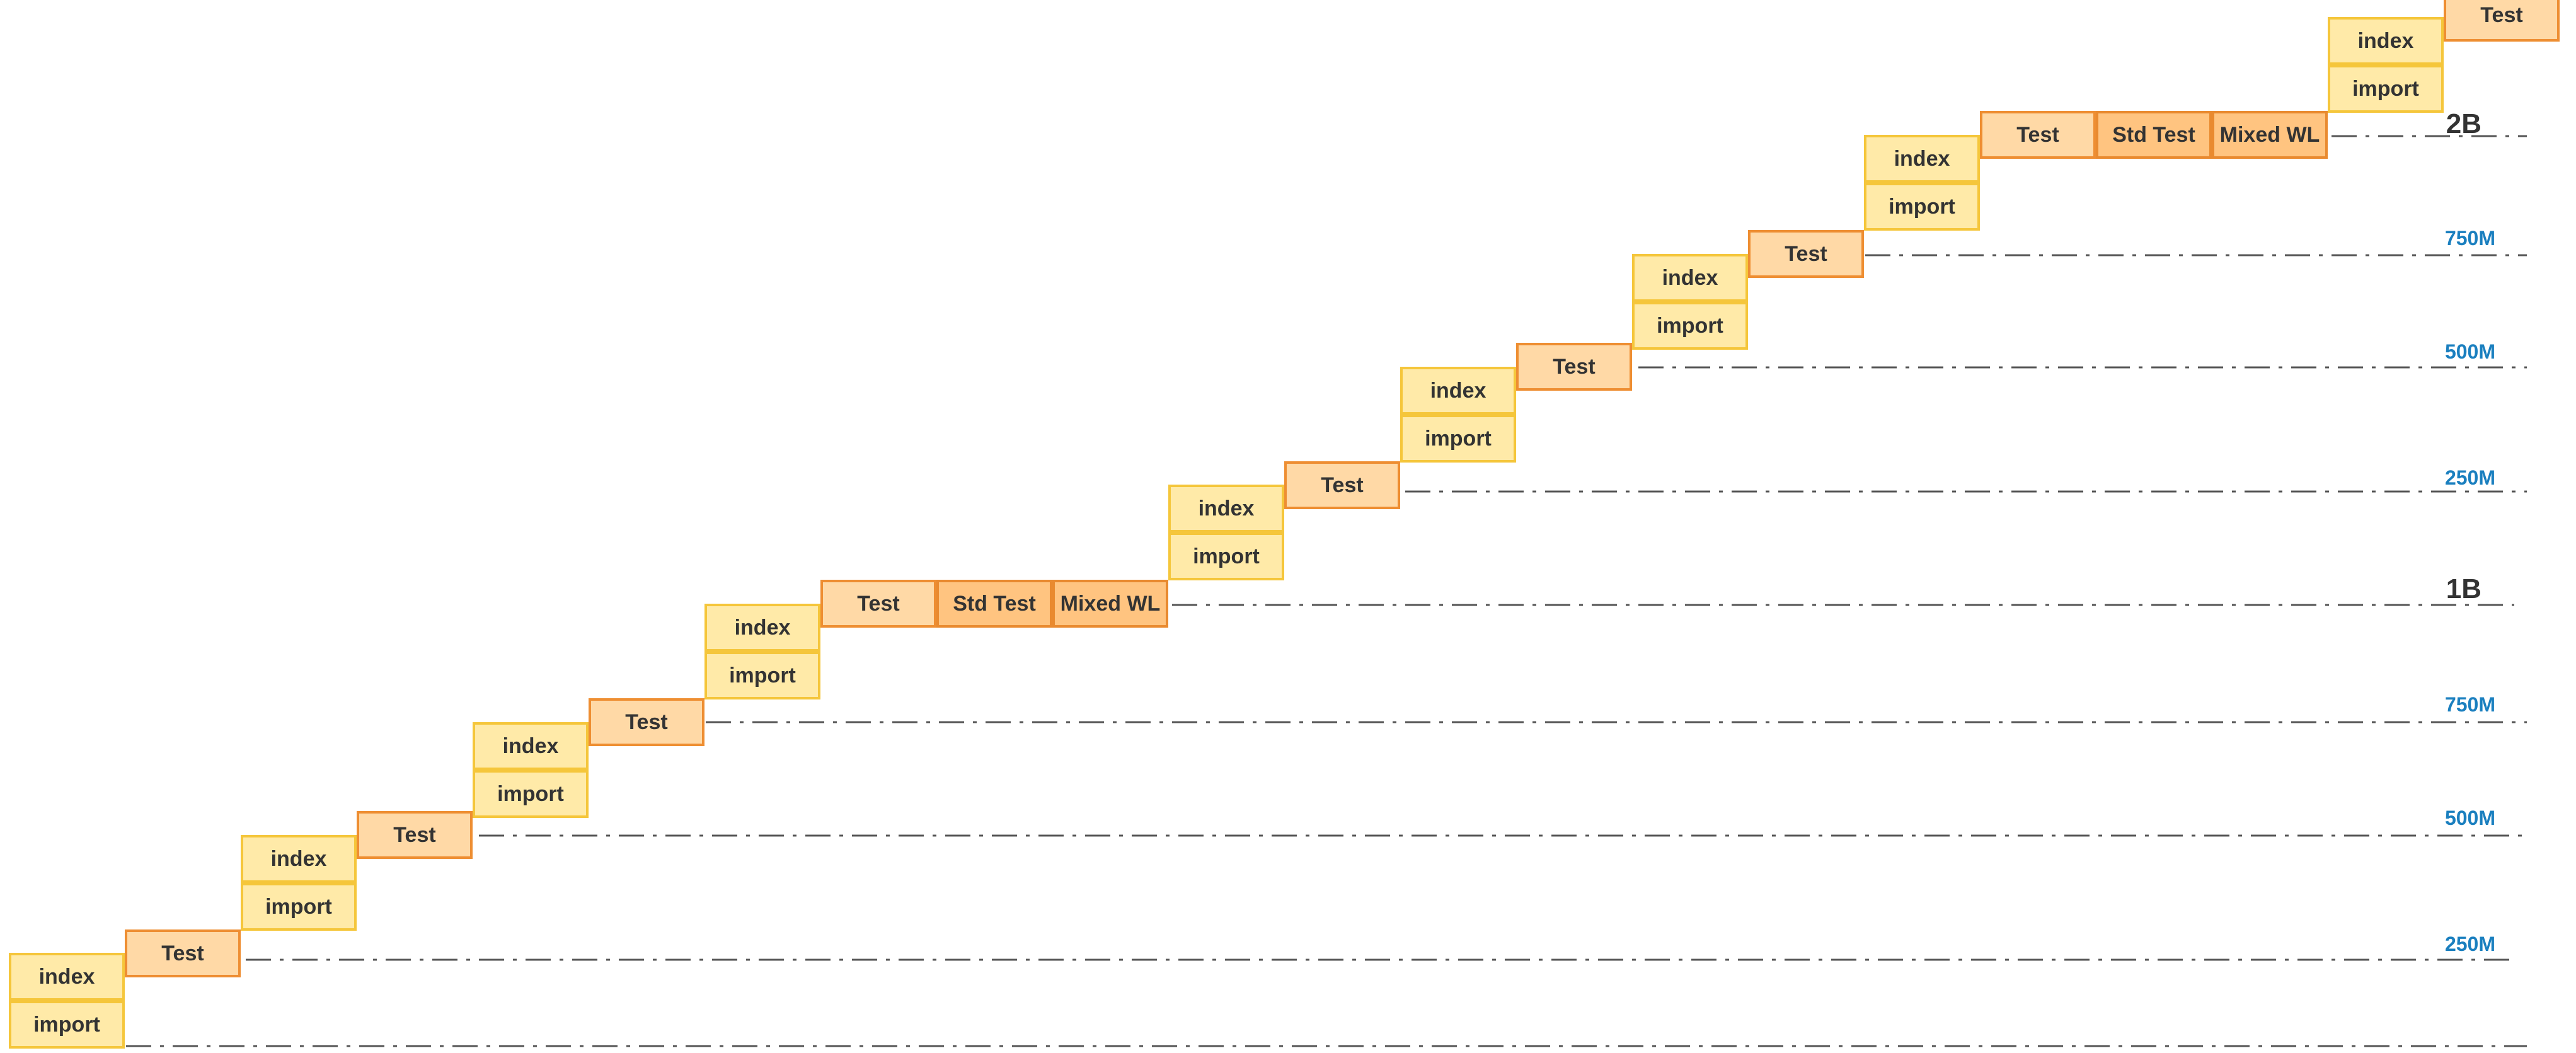  What do you see at coordinates (2469, 944) in the screenshot?
I see `milestone-label-250m-1: 250M` at bounding box center [2469, 944].